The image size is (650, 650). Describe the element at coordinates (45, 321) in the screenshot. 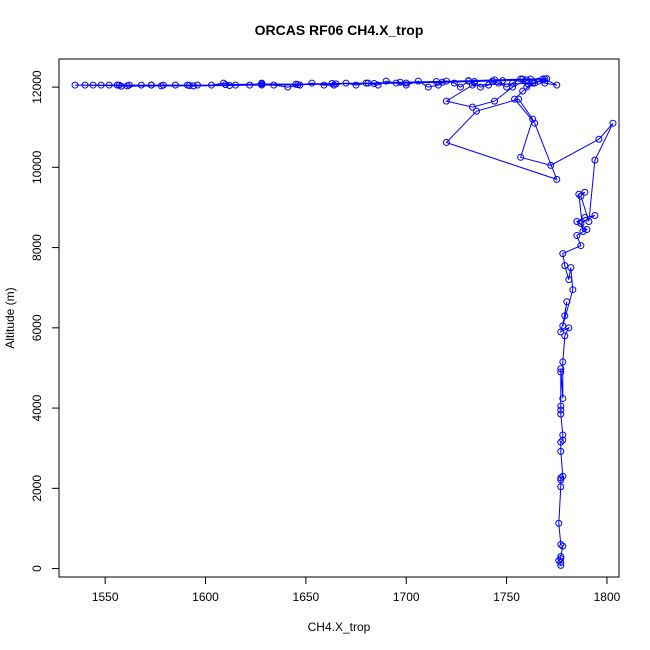

I see `y-axis: 0 2000 4000 6000 8000 10000 12000` at that location.